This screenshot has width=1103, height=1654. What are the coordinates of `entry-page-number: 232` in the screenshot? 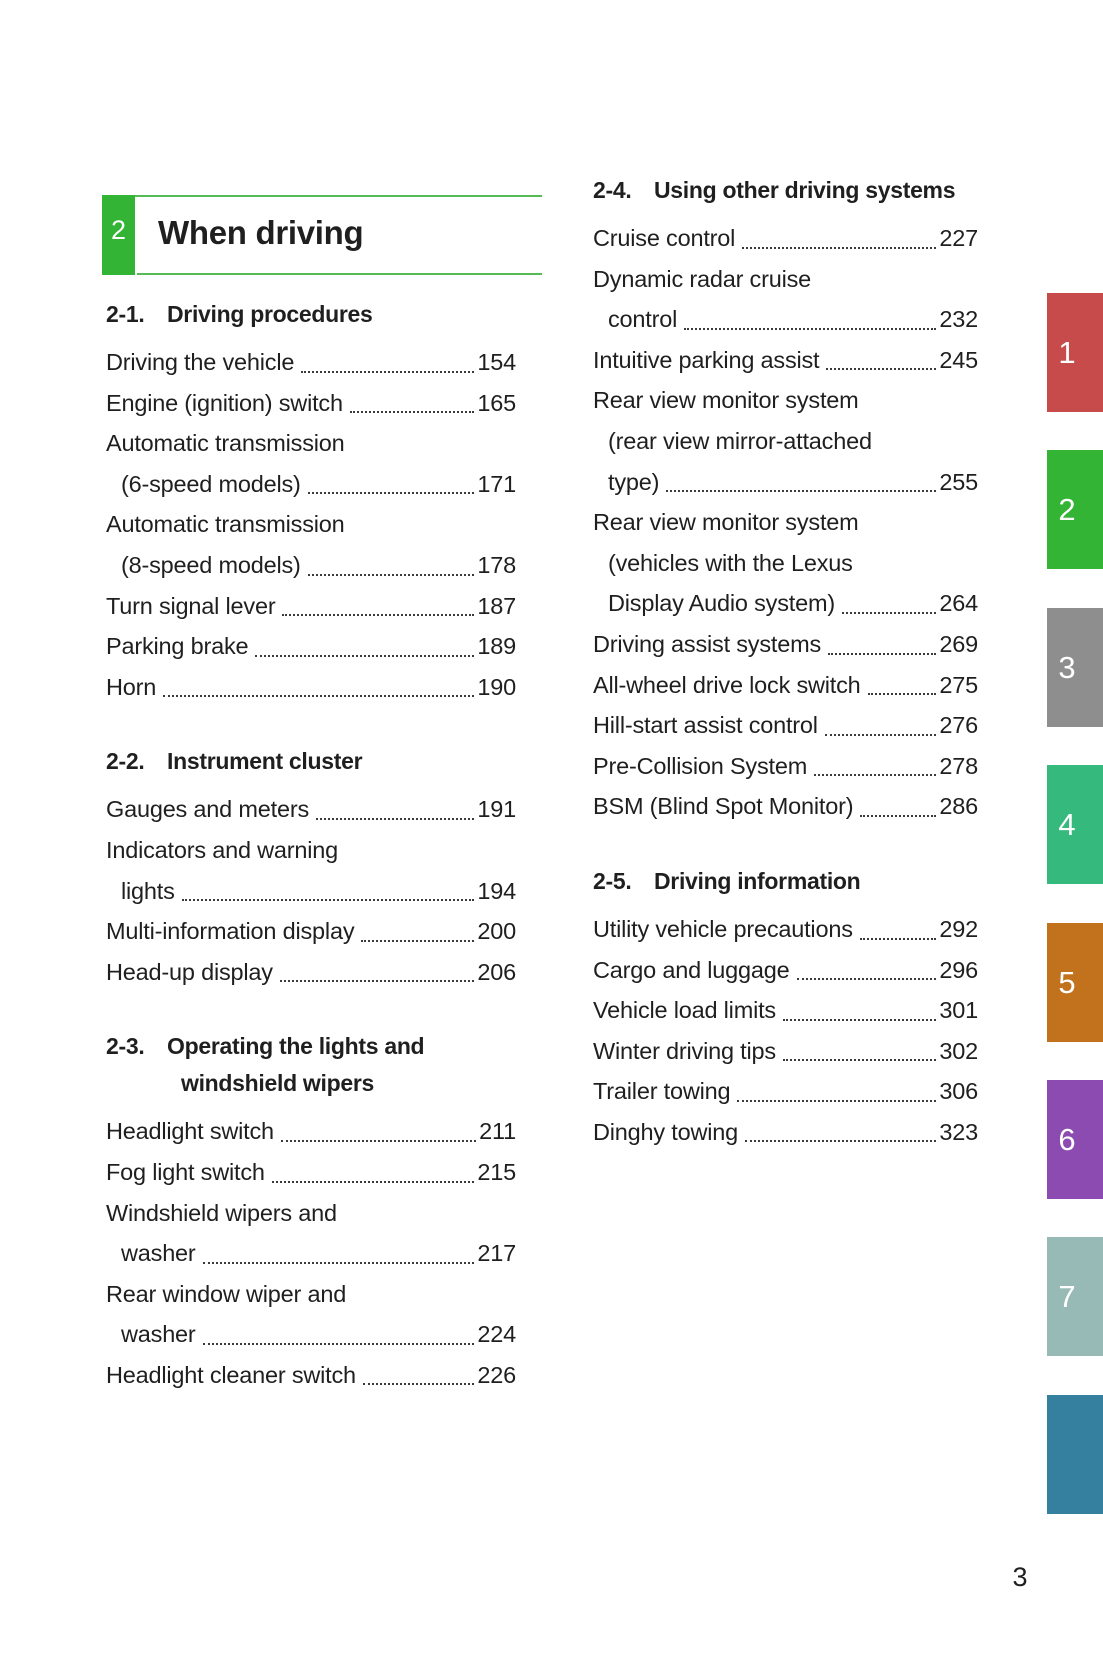 It's located at (958, 319).